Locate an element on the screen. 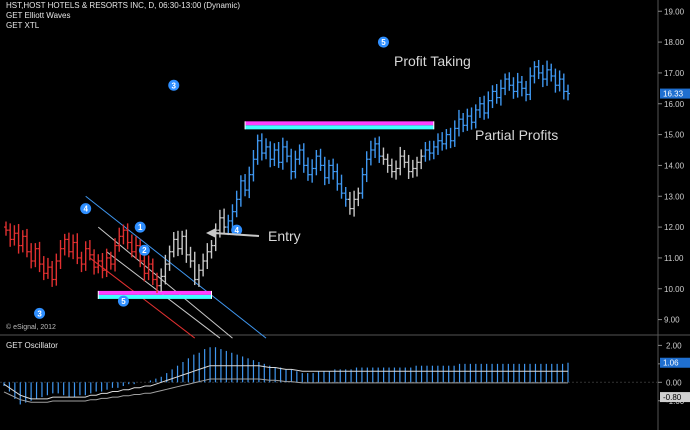 The width and height of the screenshot is (690, 430). target-band-top is located at coordinates (339, 123).